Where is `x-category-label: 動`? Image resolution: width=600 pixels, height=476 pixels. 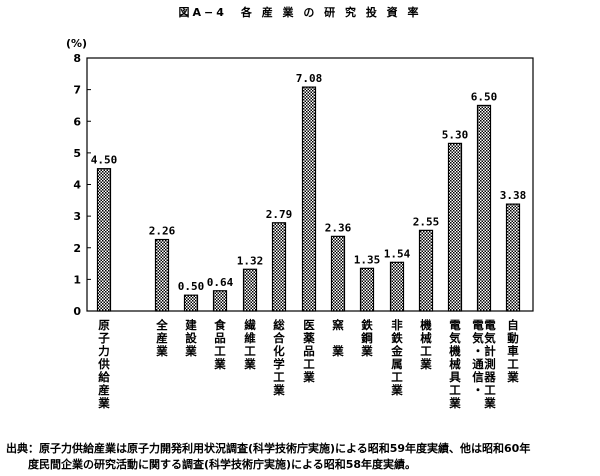
x-category-label: 動 is located at coordinates (513, 338).